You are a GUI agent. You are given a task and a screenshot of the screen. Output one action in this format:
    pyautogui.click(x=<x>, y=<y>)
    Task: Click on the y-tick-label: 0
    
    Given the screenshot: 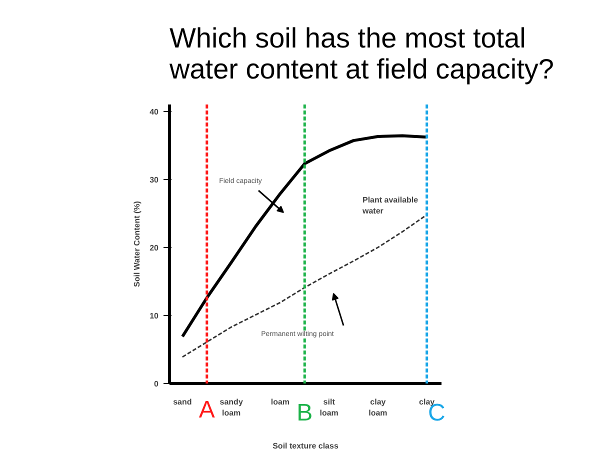 What is the action you would take?
    pyautogui.click(x=157, y=384)
    